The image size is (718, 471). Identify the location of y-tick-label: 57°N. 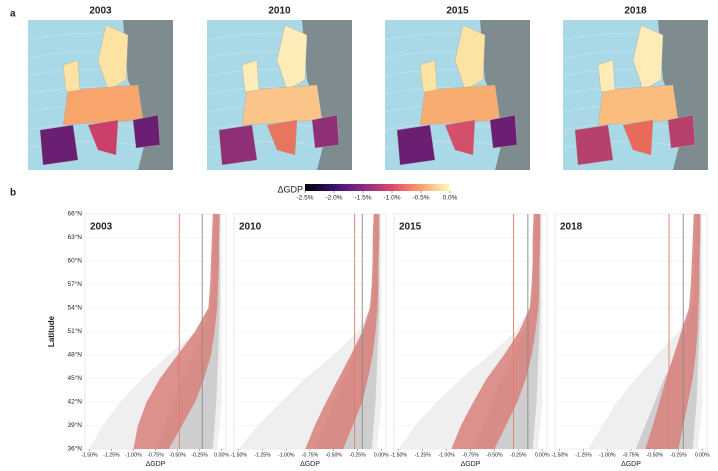
(74, 284).